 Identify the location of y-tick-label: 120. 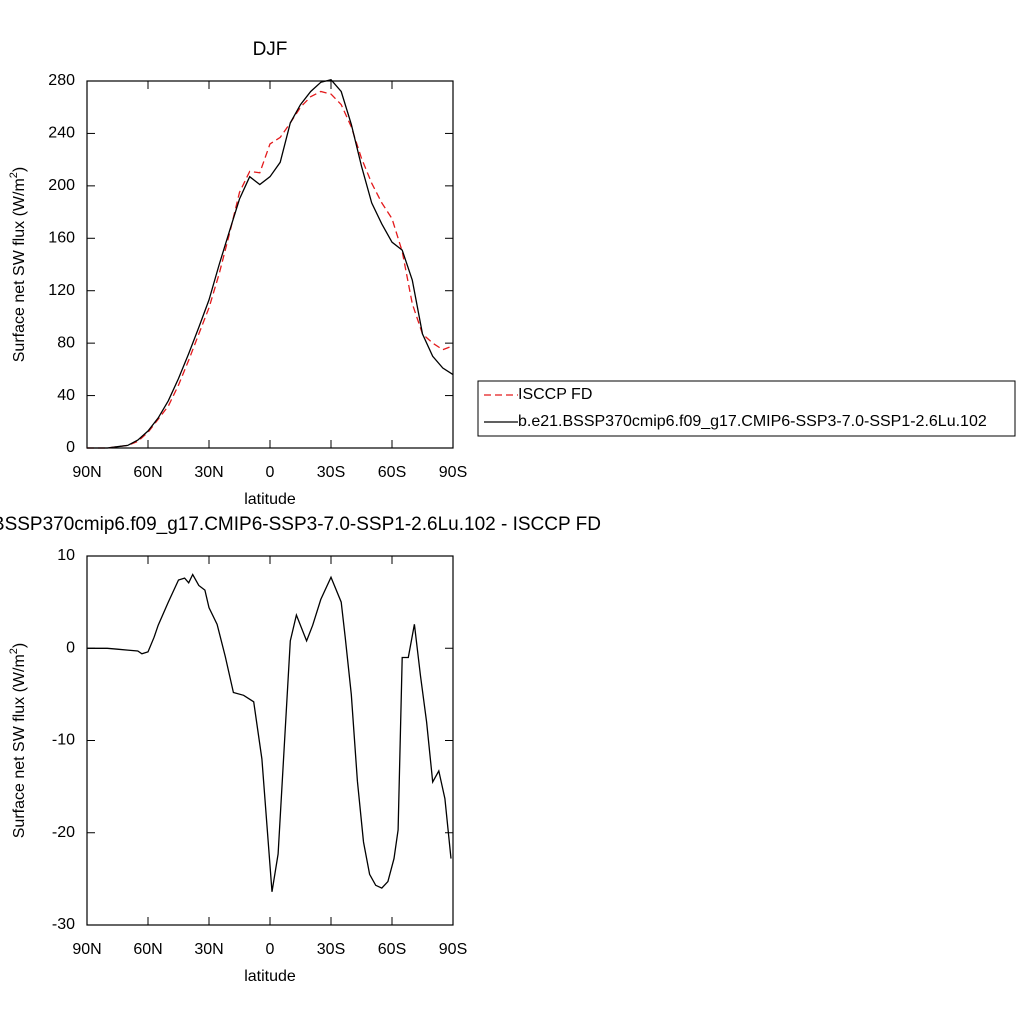
(61, 290).